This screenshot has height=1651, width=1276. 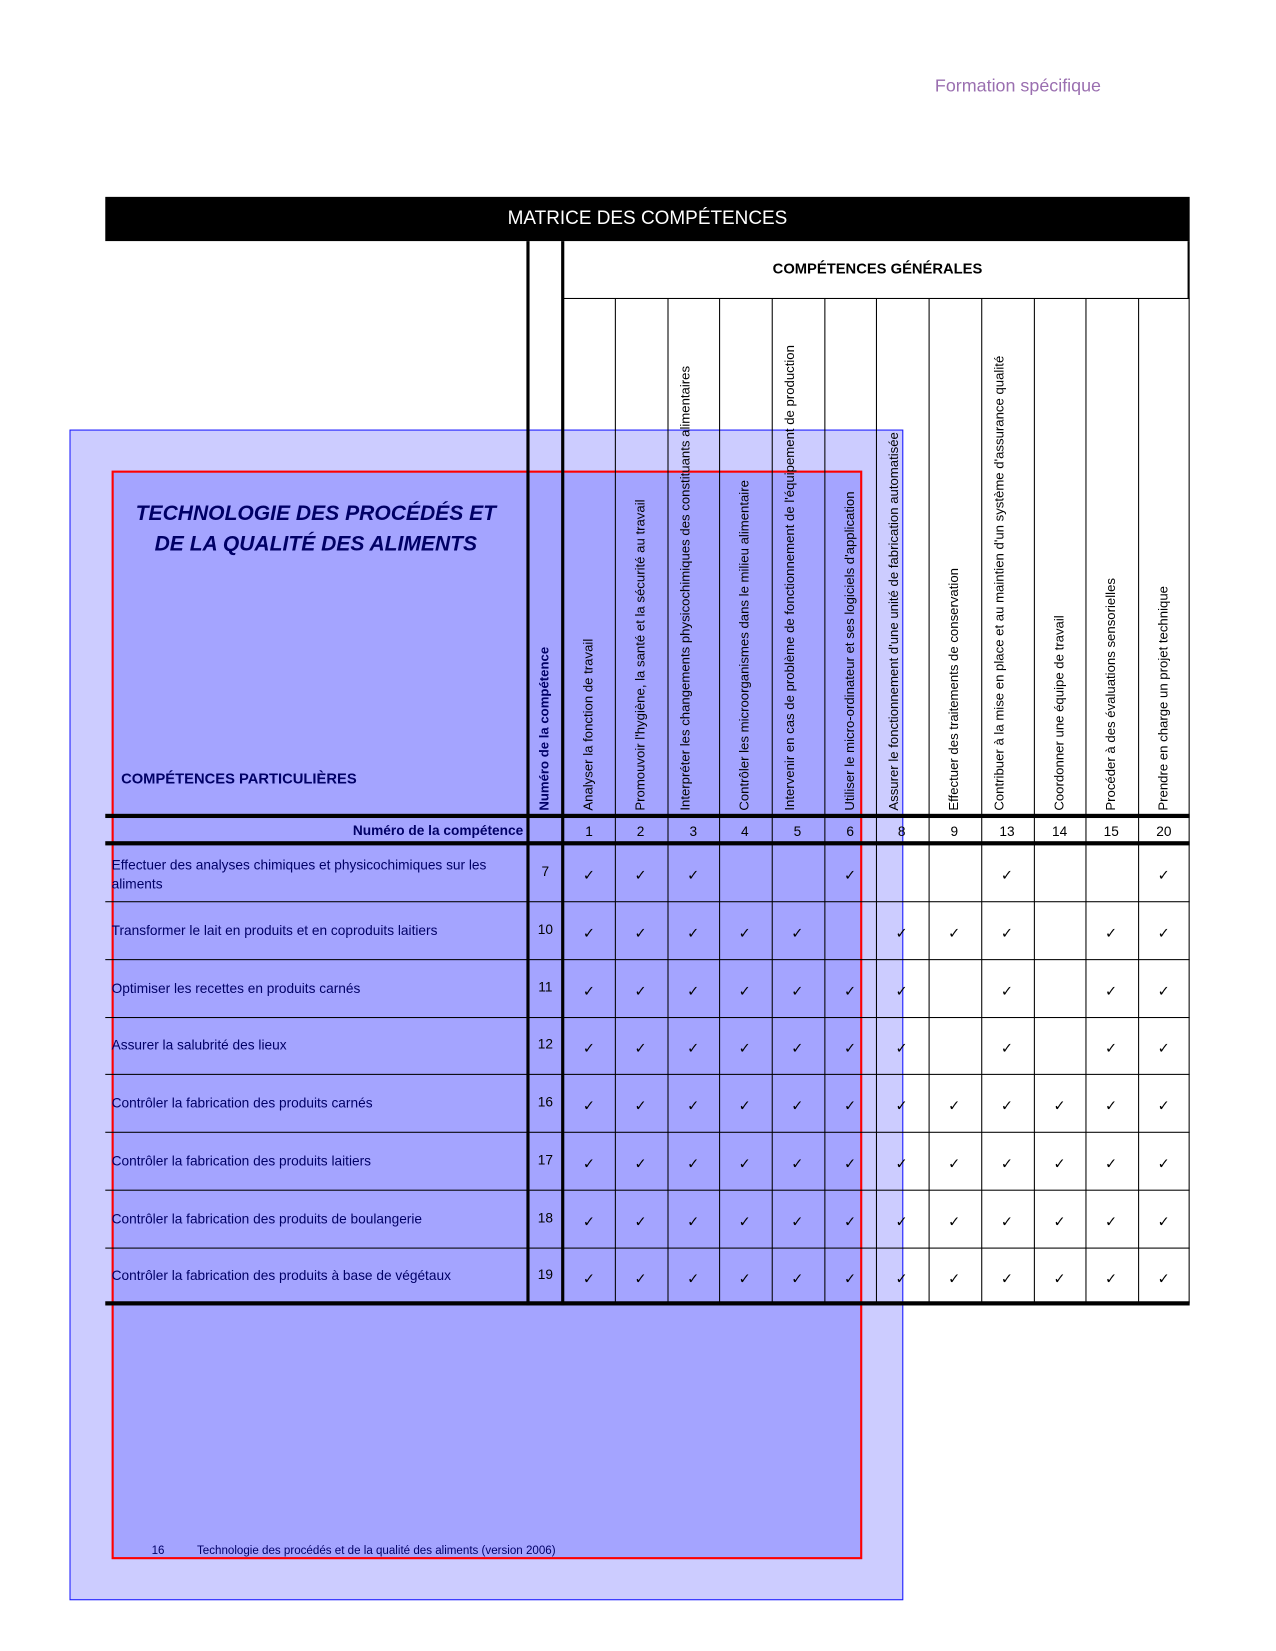 I want to click on program-title-line1: TECHNOLOGIE DES PROCÉDÉS ET, so click(x=316, y=514).